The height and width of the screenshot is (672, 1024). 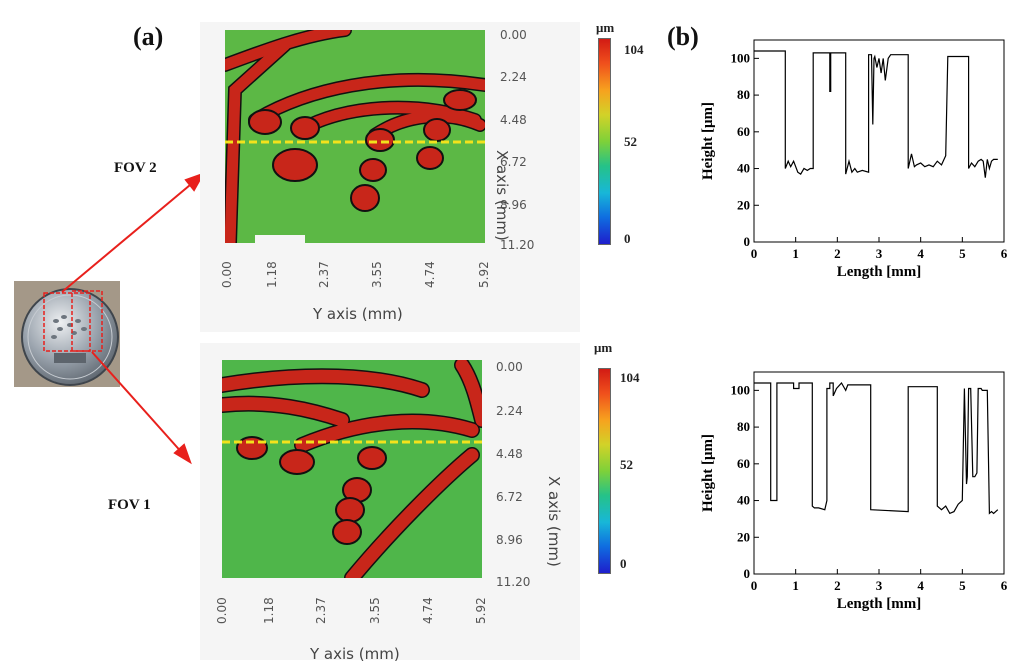 I want to click on height-map-fov1-image, so click(x=352, y=469).